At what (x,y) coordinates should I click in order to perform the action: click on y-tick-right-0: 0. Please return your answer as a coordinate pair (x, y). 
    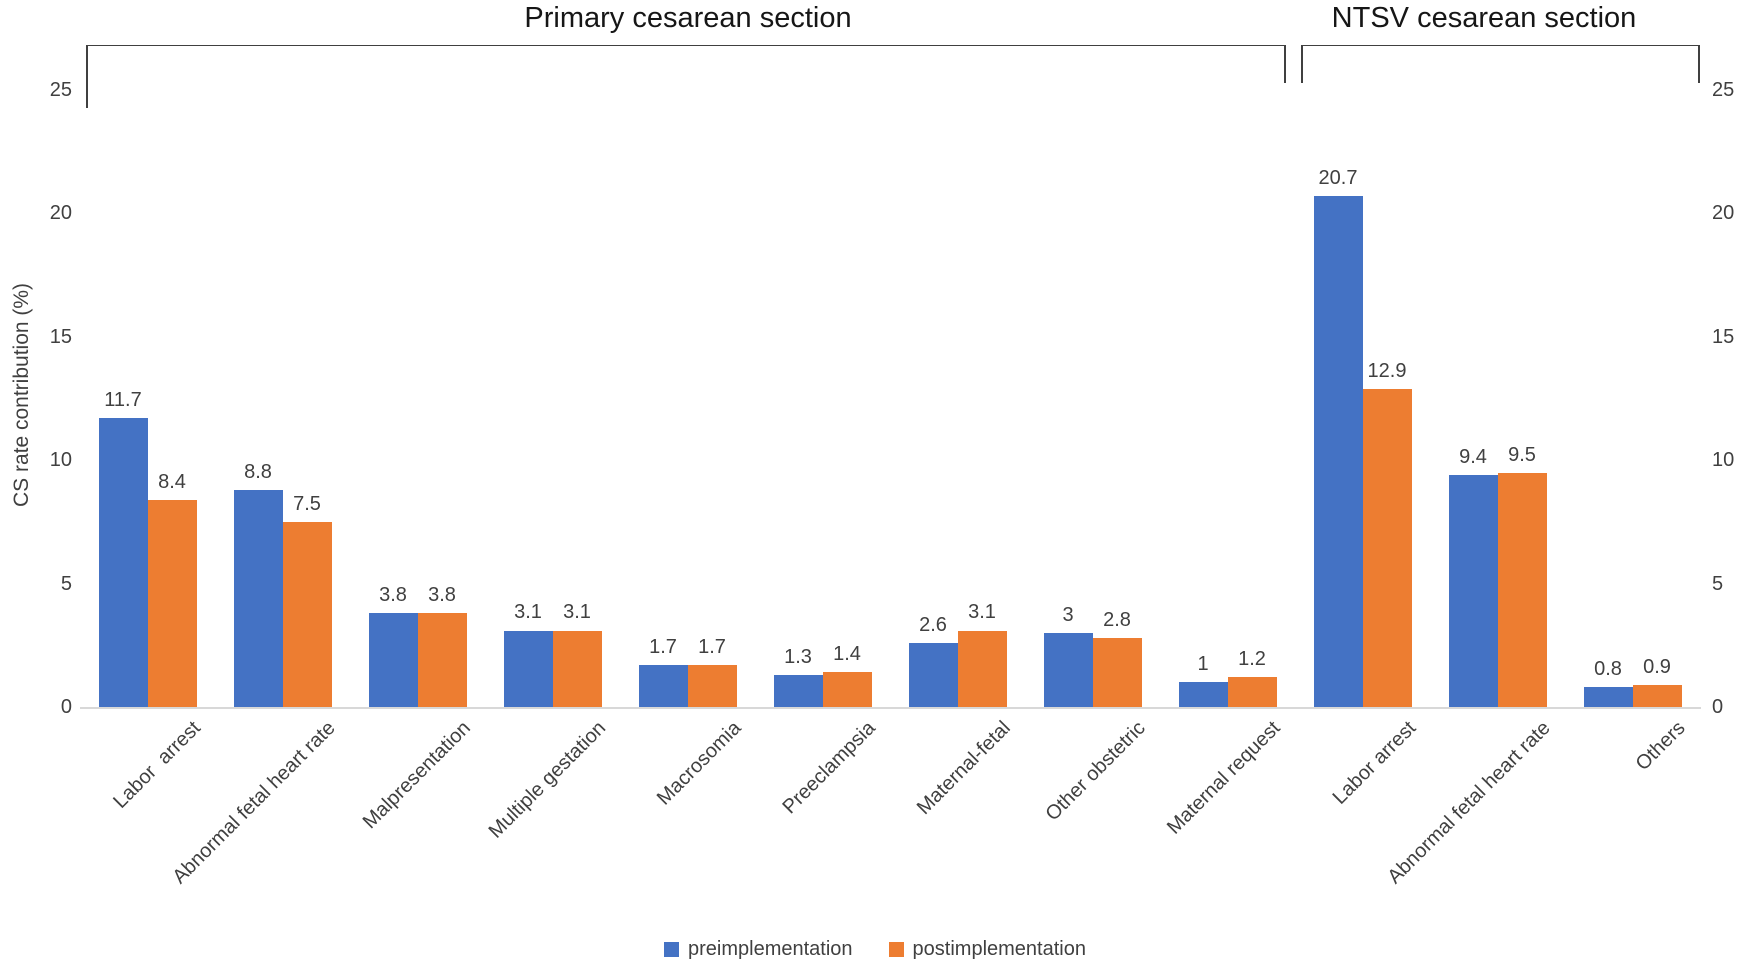
    Looking at the image, I should click on (1718, 707).